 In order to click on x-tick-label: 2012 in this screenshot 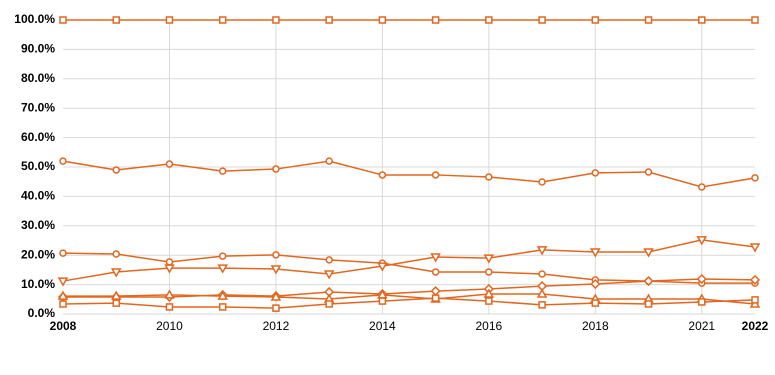, I will do `click(276, 326)`.